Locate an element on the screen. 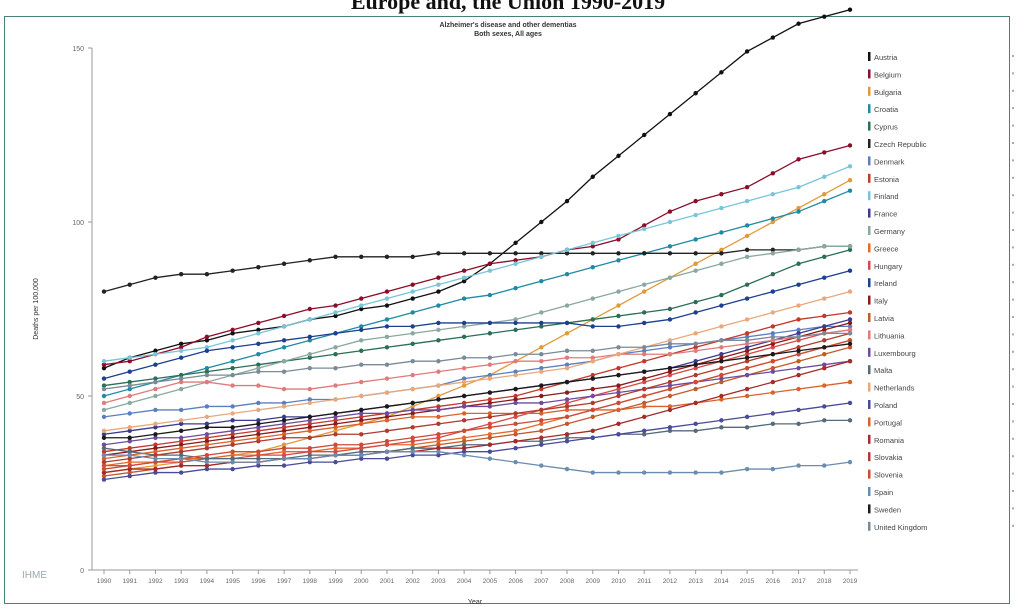  x-tick-label: 2003 is located at coordinates (438, 581).